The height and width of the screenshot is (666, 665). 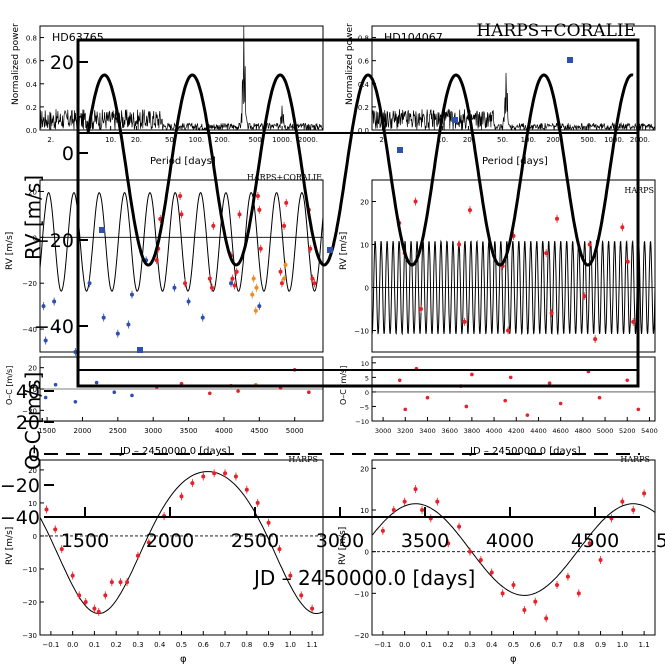 What do you see at coordinates (308, 140) in the screenshot?
I see `x-tick-label: 2000.` at bounding box center [308, 140].